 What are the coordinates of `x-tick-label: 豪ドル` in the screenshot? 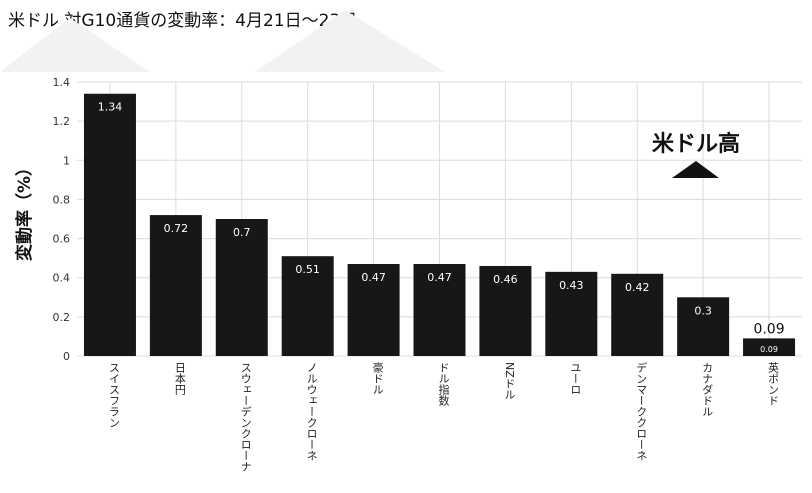 It's located at (377, 378).